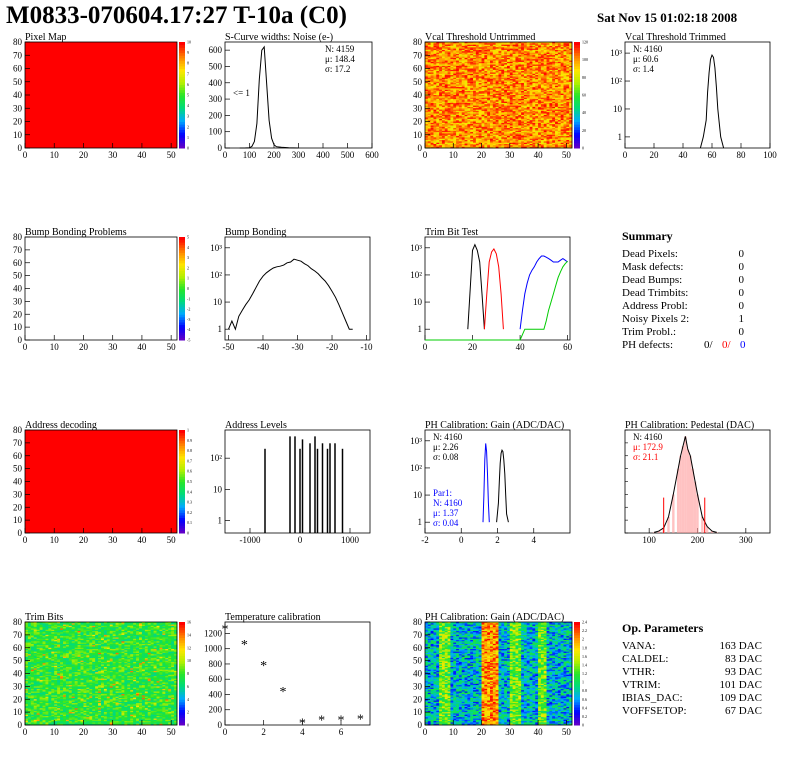  I want to click on stat-line: N: 4160, so click(648, 437).